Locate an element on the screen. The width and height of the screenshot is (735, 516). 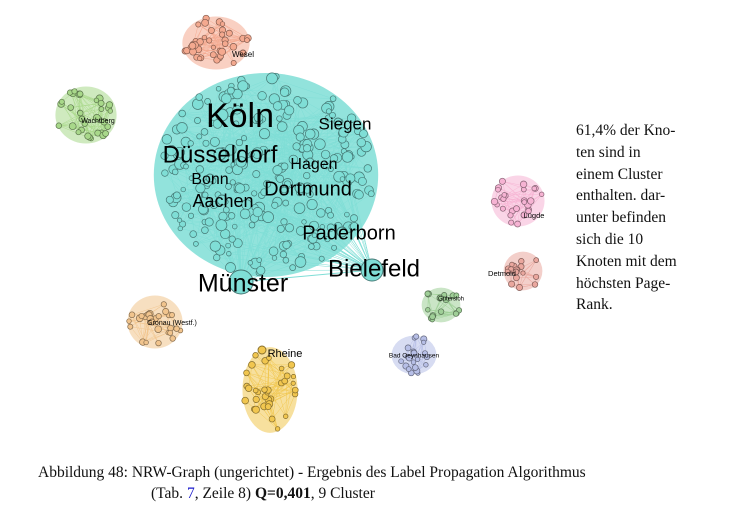
node-label: Aachen is located at coordinates (222, 201).